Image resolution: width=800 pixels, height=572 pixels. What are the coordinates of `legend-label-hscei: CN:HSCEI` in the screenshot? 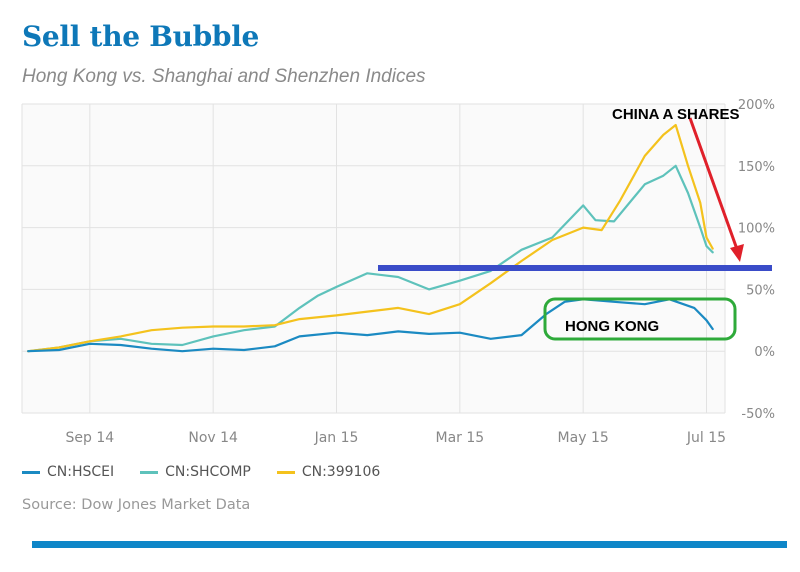 It's located at (81, 472).